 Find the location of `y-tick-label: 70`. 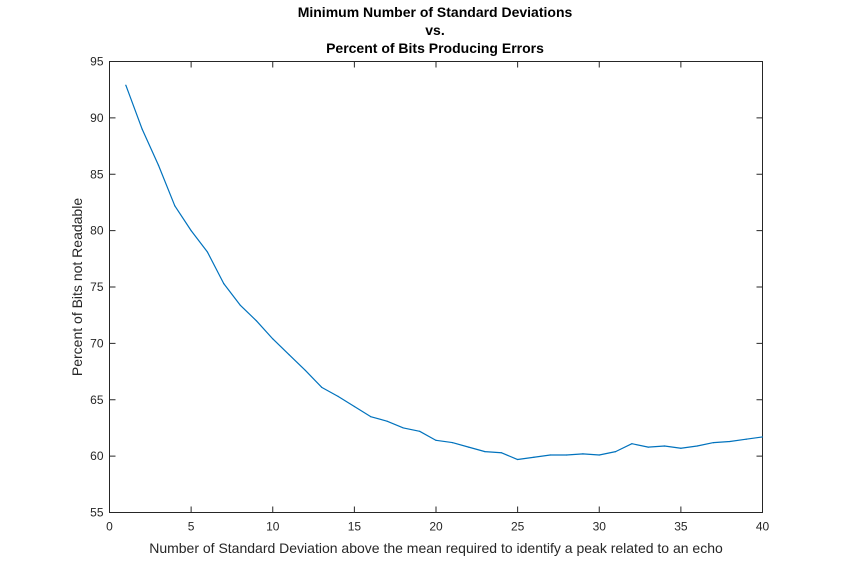

y-tick-label: 70 is located at coordinates (97, 343).